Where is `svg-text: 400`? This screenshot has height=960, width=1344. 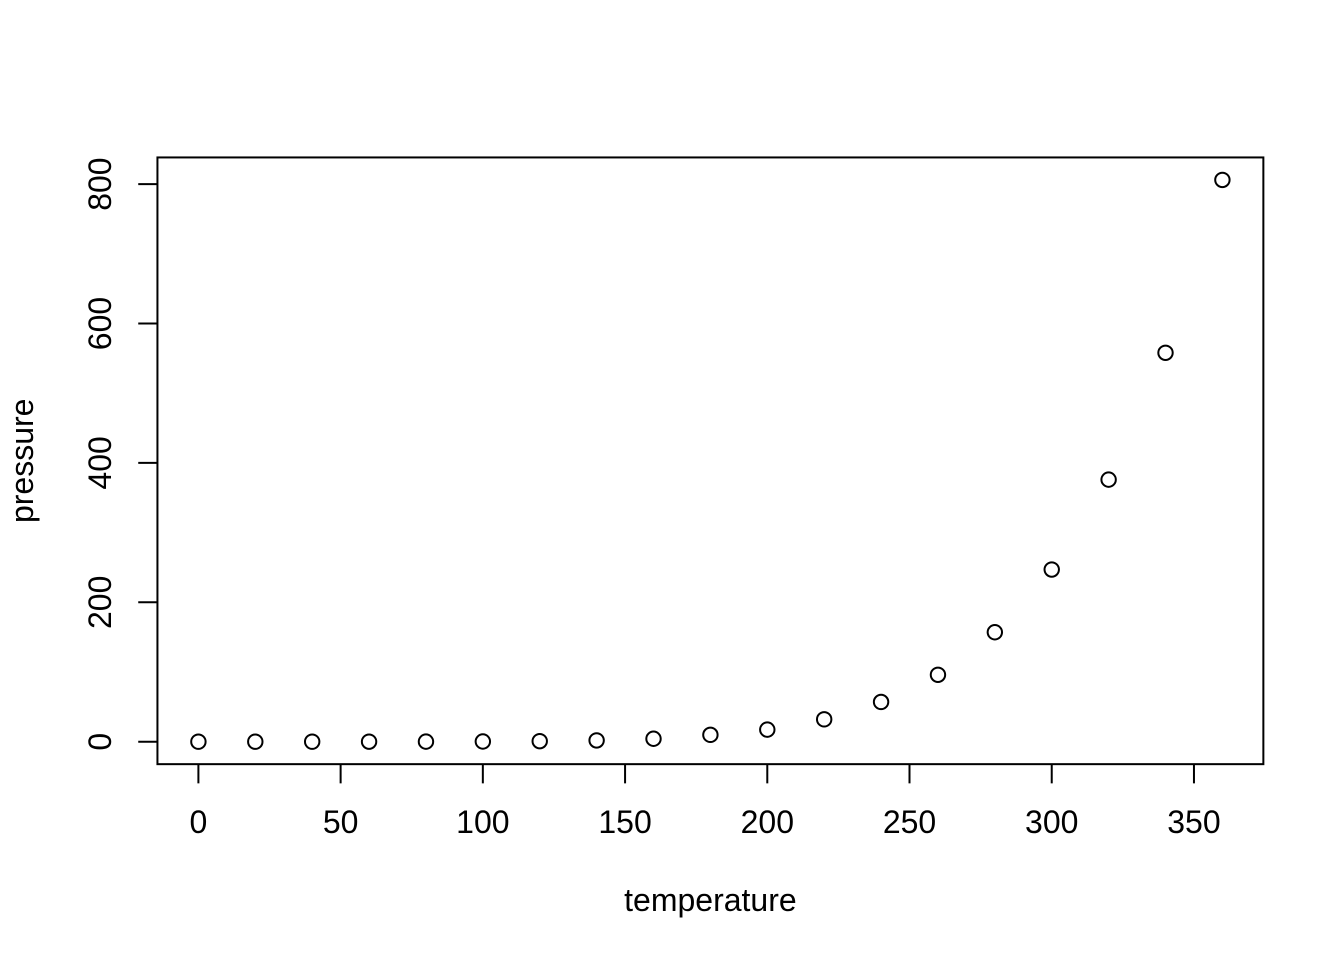 svg-text: 400 is located at coordinates (100, 462).